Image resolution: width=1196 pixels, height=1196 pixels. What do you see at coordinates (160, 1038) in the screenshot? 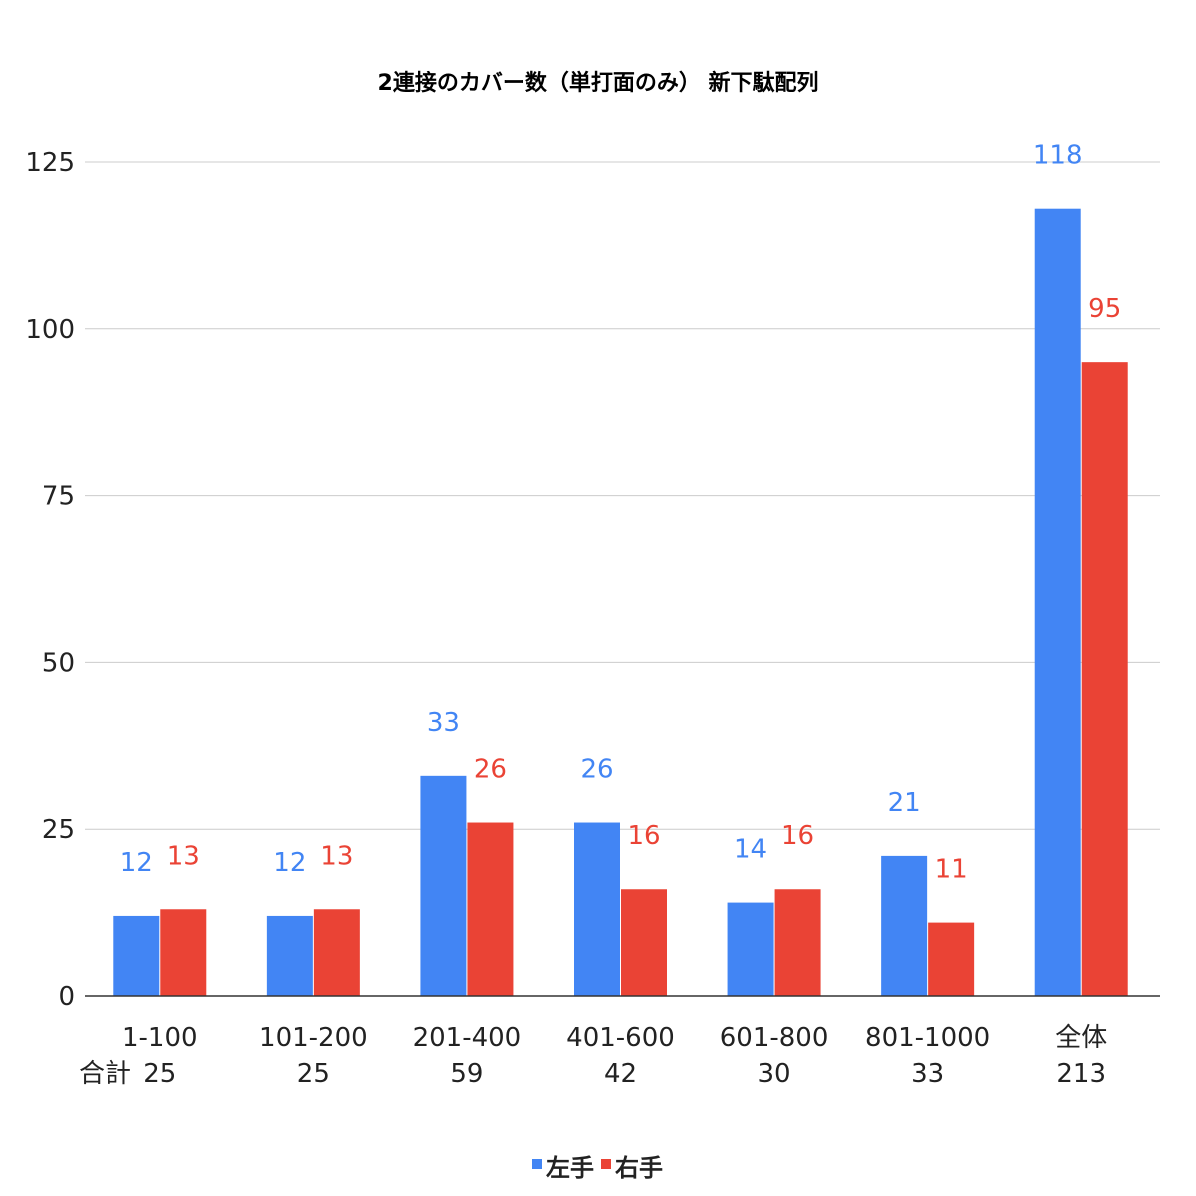
I see `x-tick-label: 1-100` at bounding box center [160, 1038].